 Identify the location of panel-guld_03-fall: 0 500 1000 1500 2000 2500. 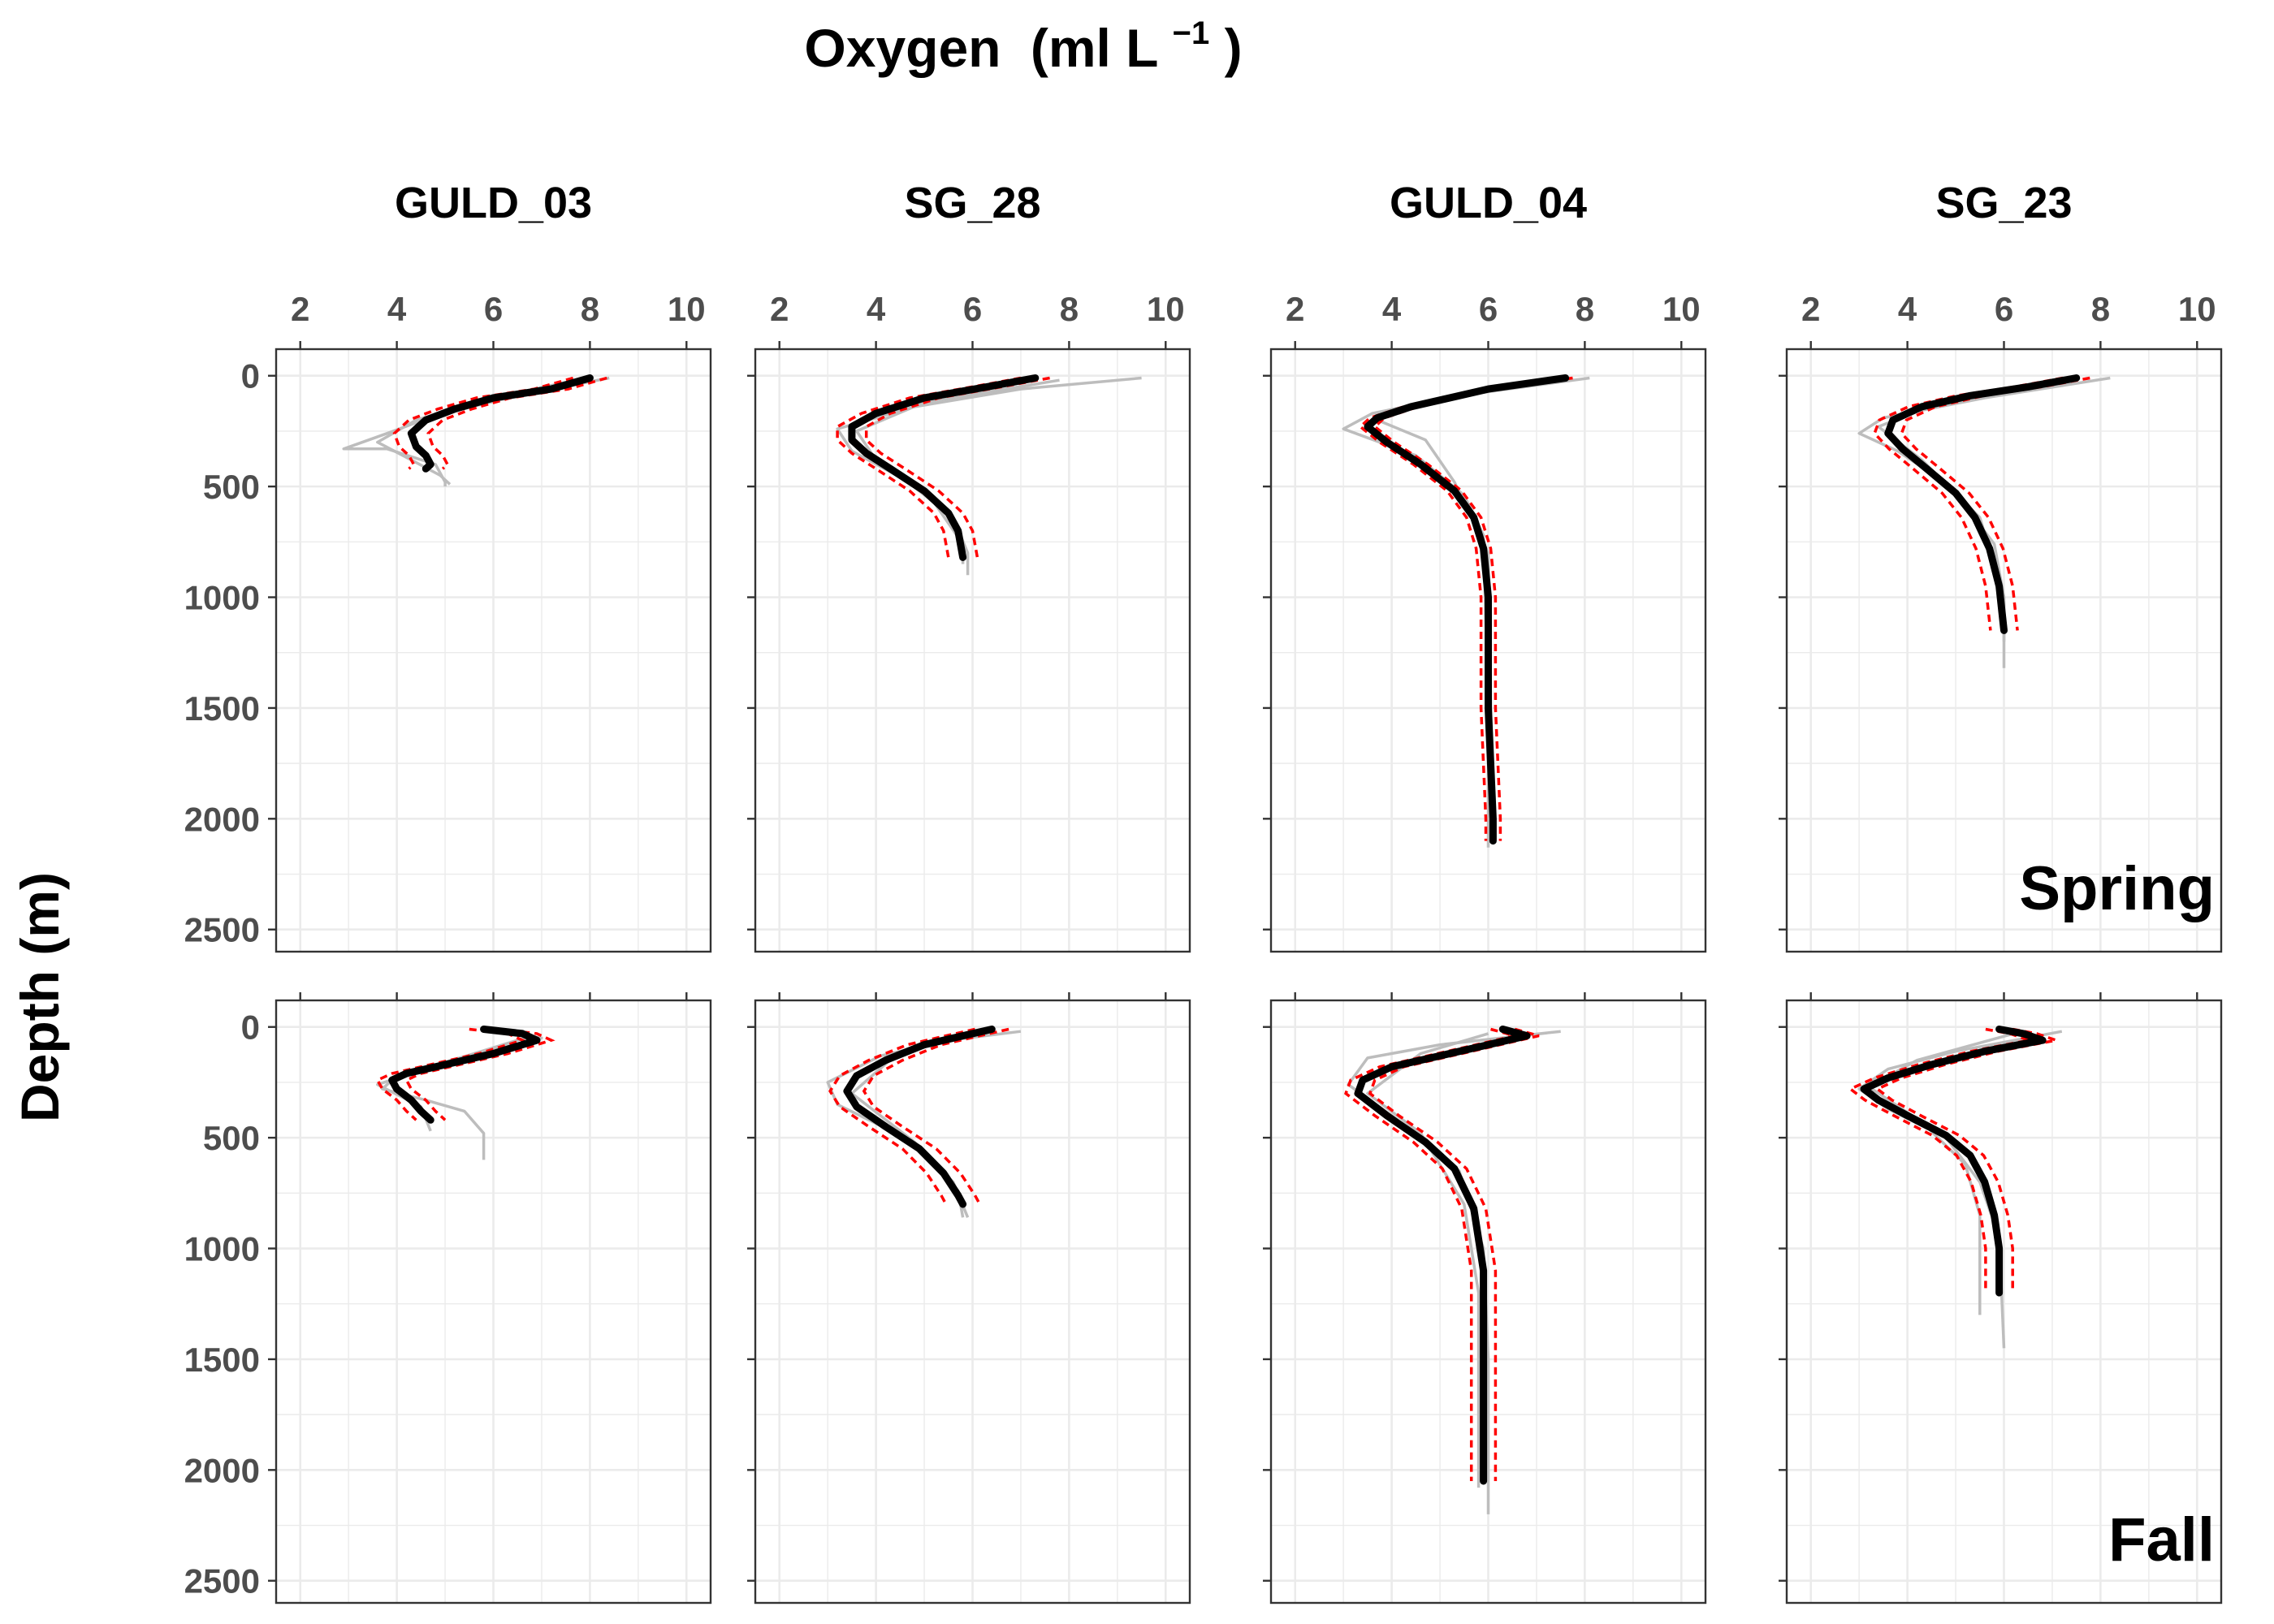
(448, 1298).